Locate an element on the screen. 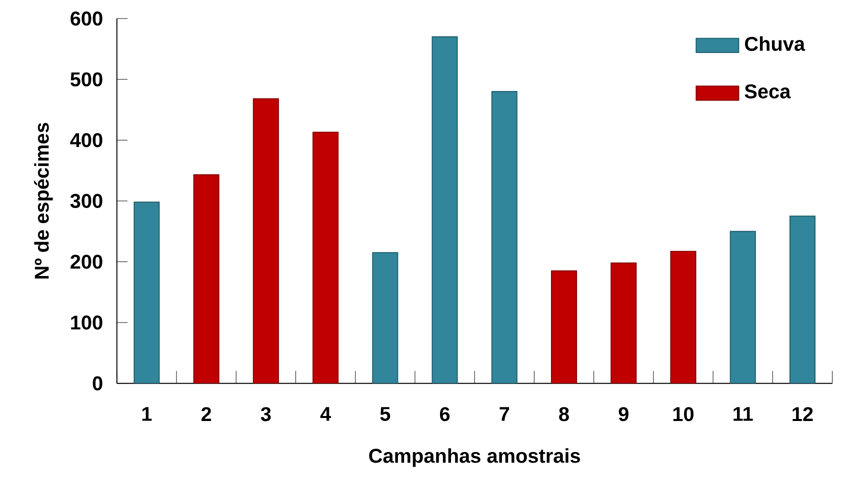 This screenshot has height=479, width=850. y-tick-label: 600 is located at coordinates (86, 19).